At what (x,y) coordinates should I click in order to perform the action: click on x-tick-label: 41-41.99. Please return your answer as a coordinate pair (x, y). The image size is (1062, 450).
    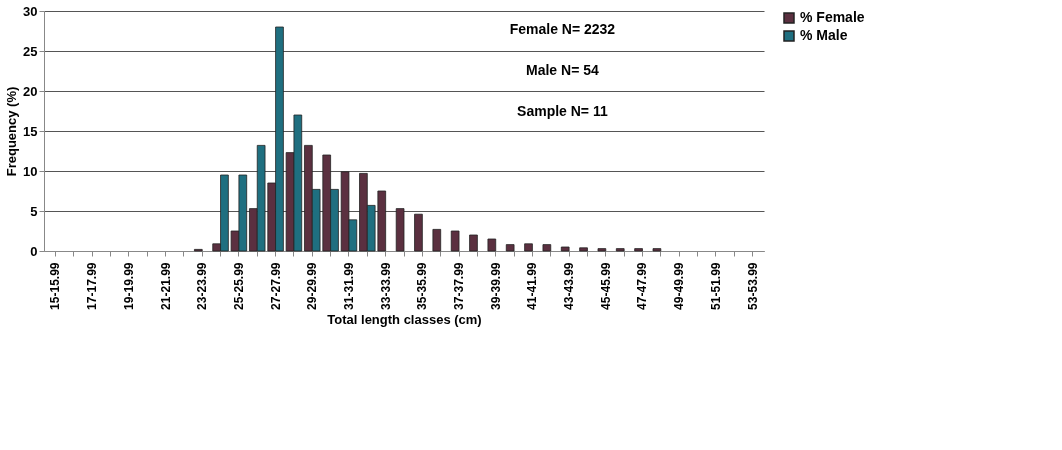
    Looking at the image, I should click on (532, 286).